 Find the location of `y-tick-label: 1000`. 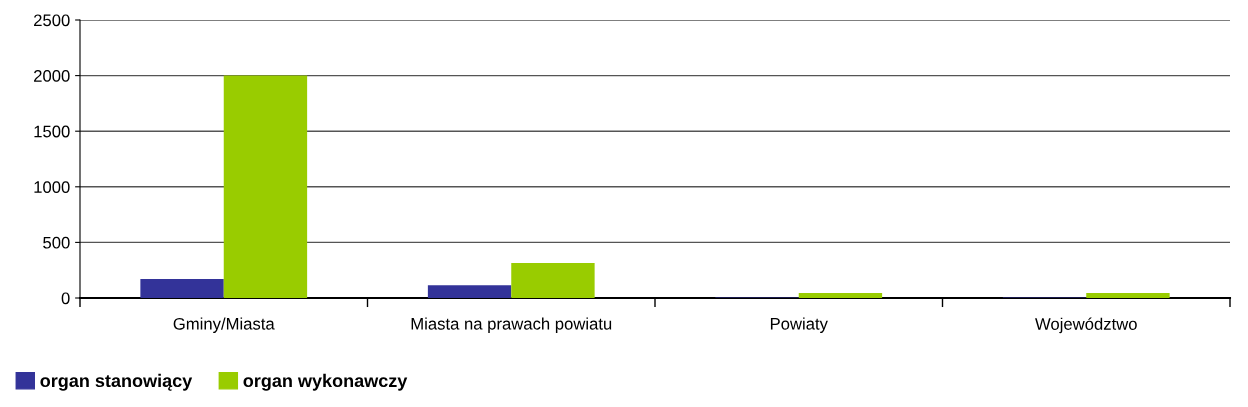

y-tick-label: 1000 is located at coordinates (52, 187).